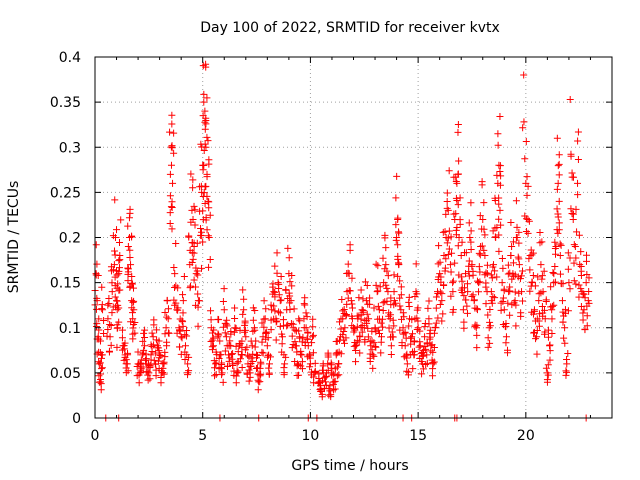  What do you see at coordinates (65, 284) in the screenshot?
I see `y-tick-label: 0.15` at bounding box center [65, 284].